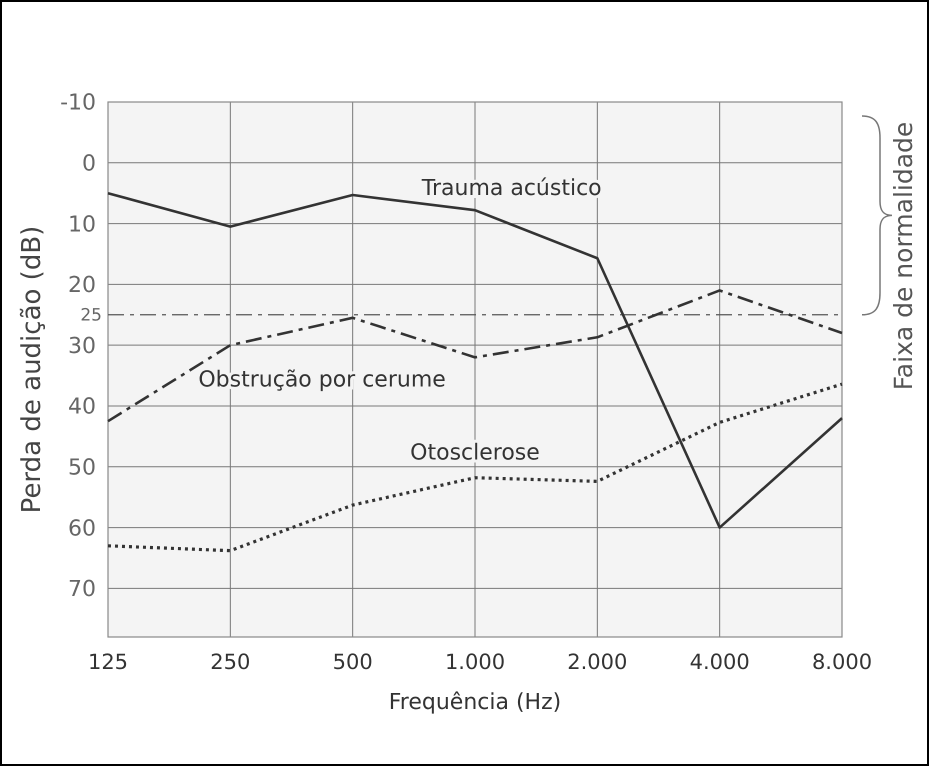 This screenshot has width=929, height=766. What do you see at coordinates (78, 103) in the screenshot?
I see `y-tick-label: -10` at bounding box center [78, 103].